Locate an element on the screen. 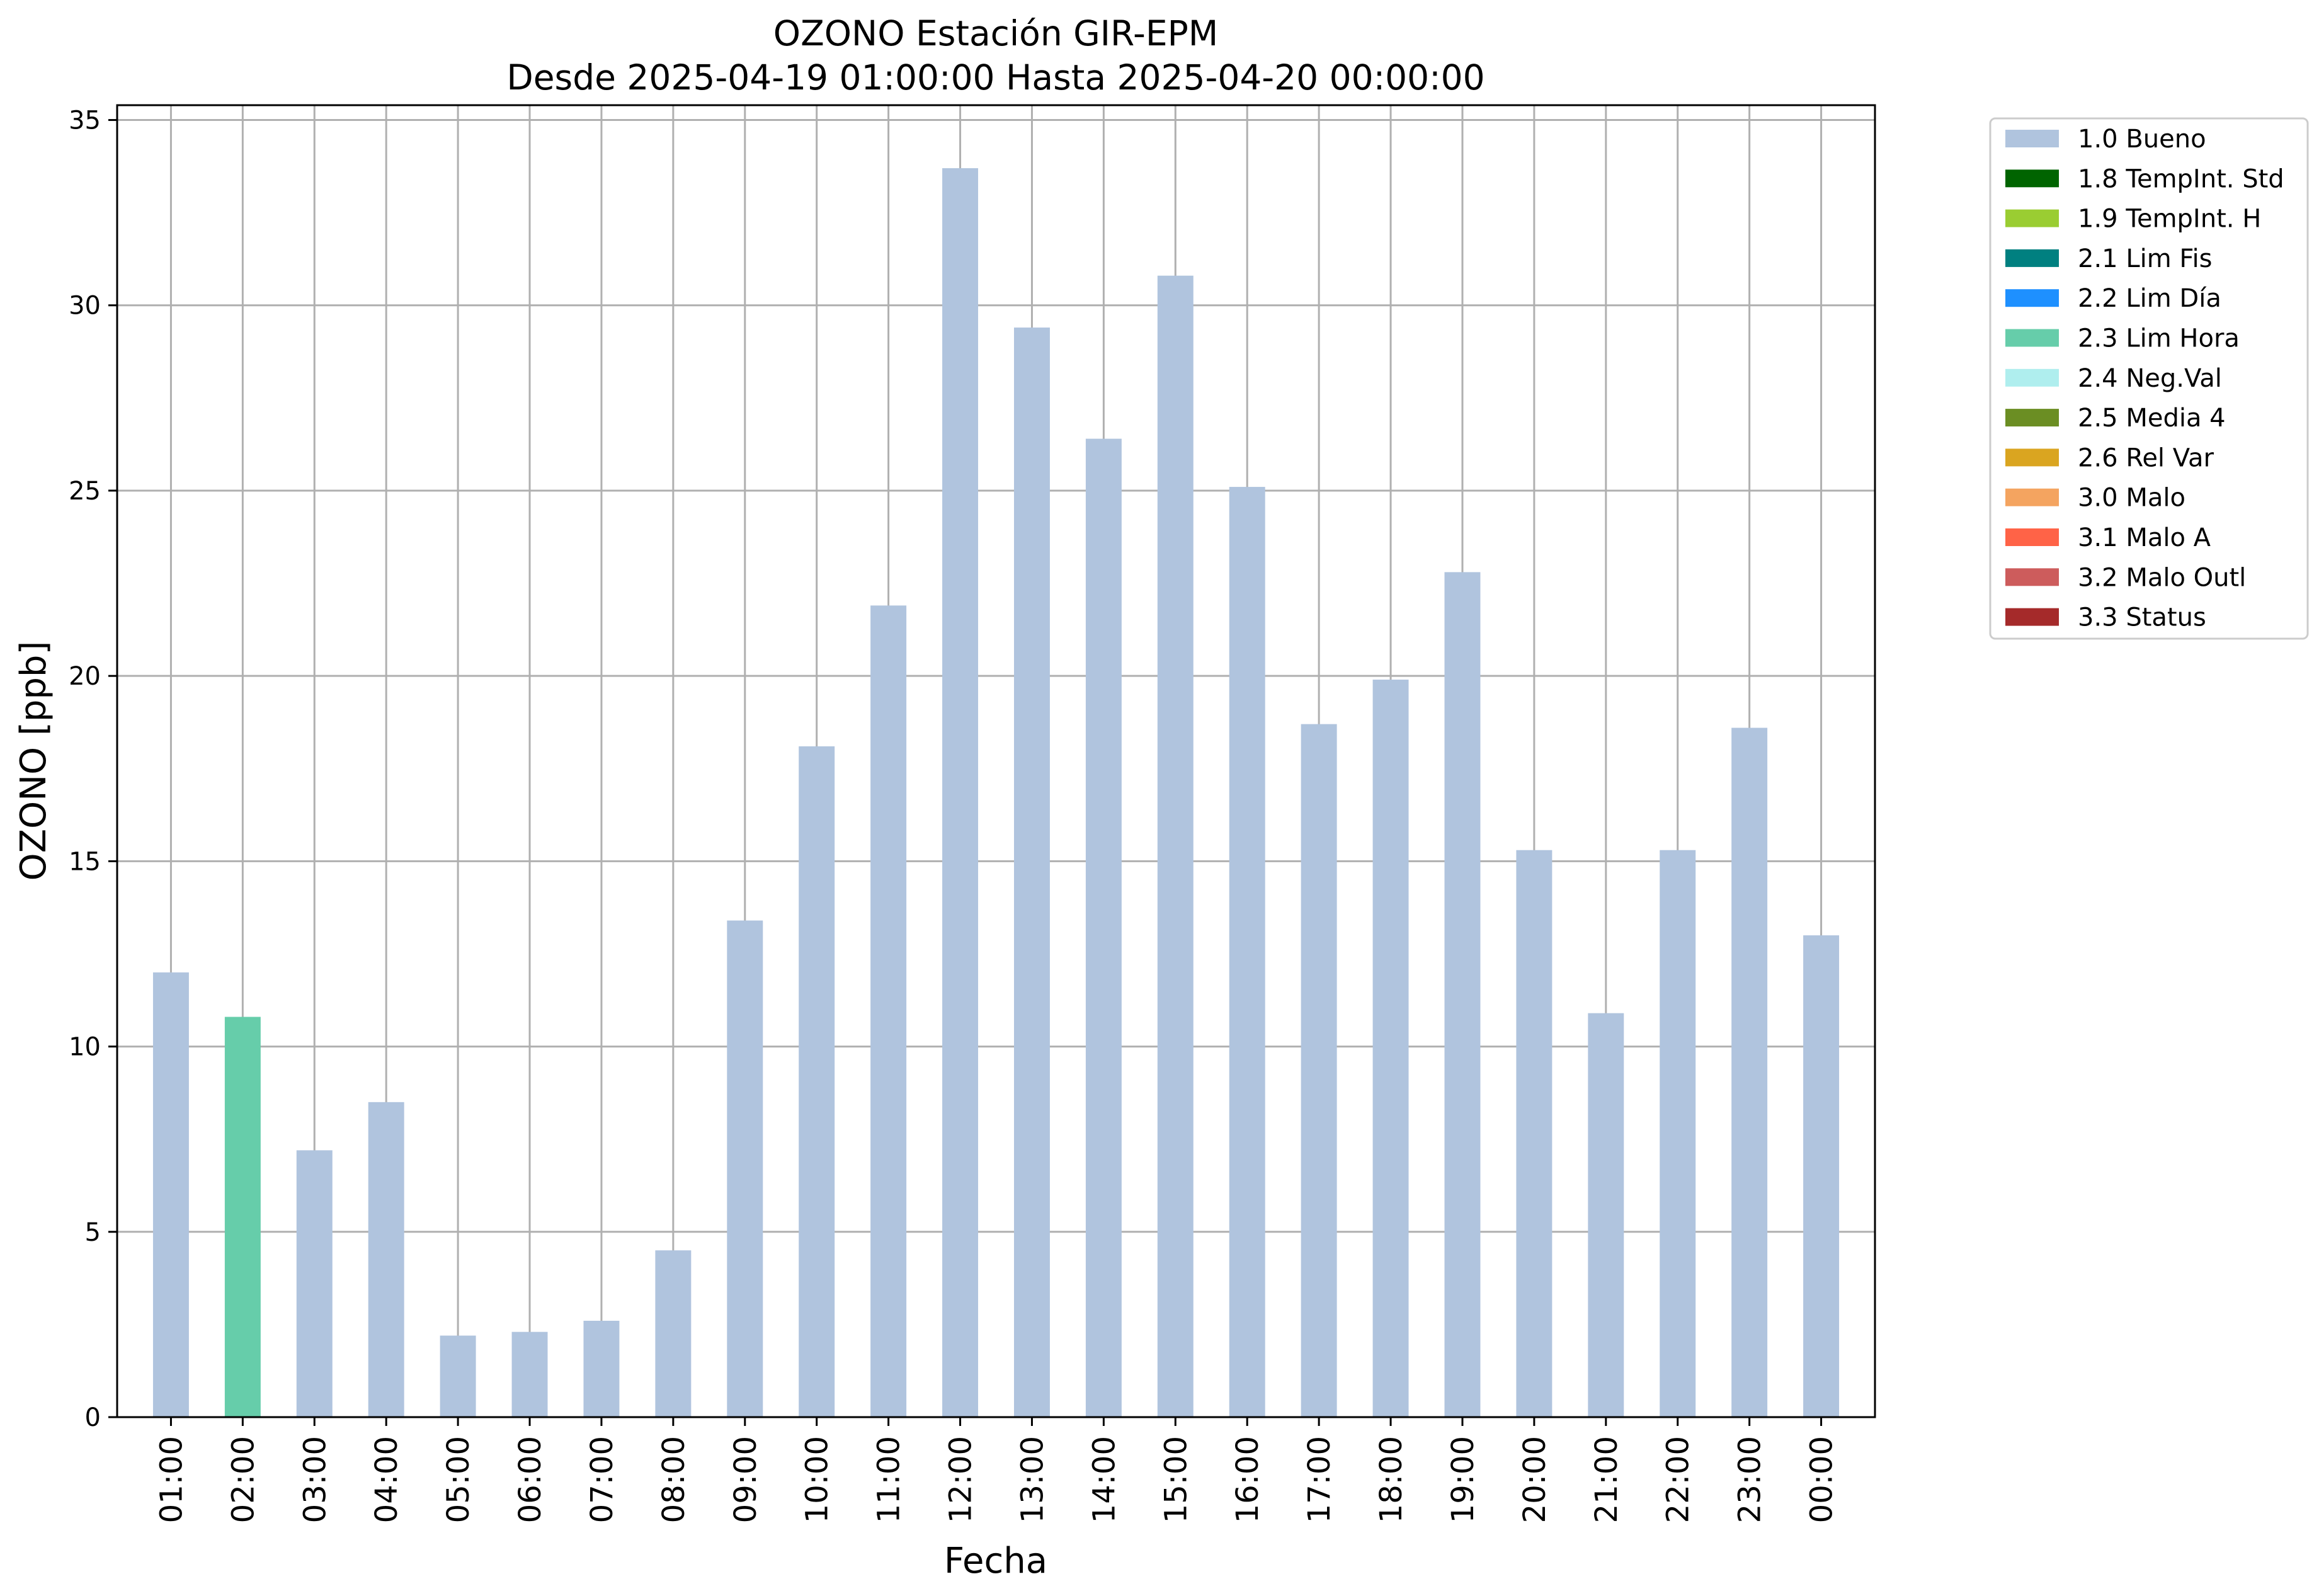 Image resolution: width=2319 pixels, height=1596 pixels. x-tick-label: 21:00 is located at coordinates (1606, 1479).